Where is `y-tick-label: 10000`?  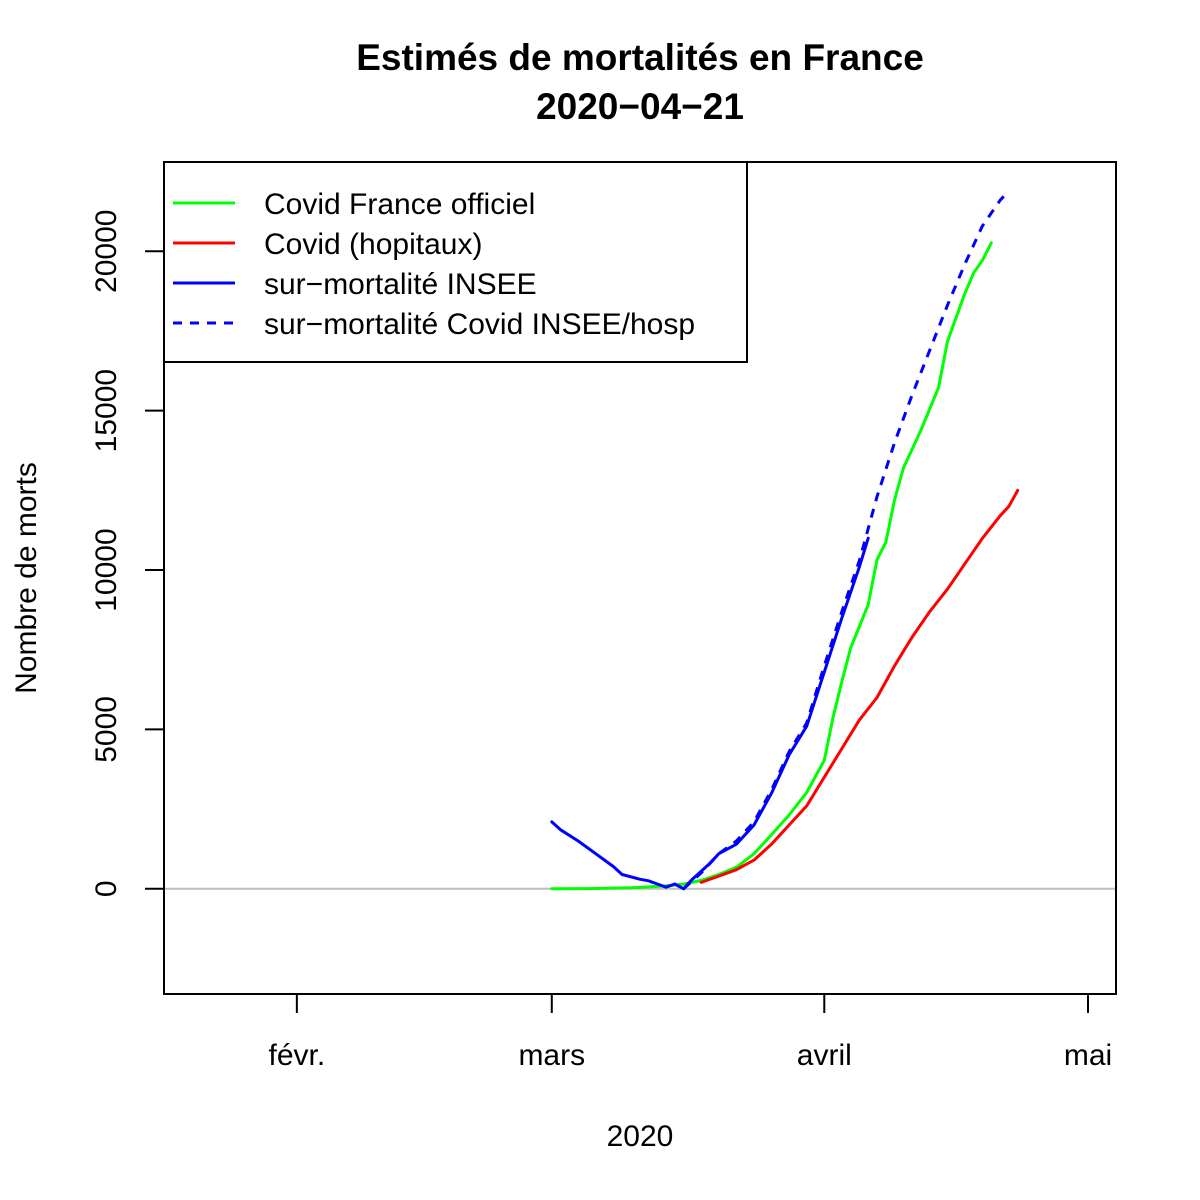 y-tick-label: 10000 is located at coordinates (106, 569).